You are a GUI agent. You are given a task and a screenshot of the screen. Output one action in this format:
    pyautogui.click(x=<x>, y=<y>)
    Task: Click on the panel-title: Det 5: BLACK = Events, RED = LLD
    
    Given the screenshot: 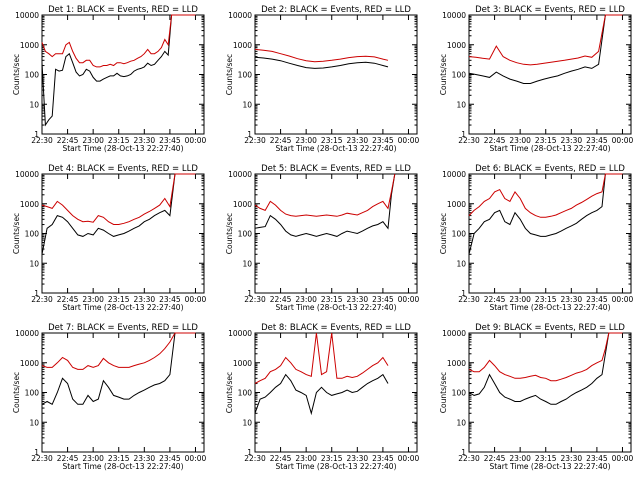 What is the action you would take?
    pyautogui.click(x=336, y=169)
    